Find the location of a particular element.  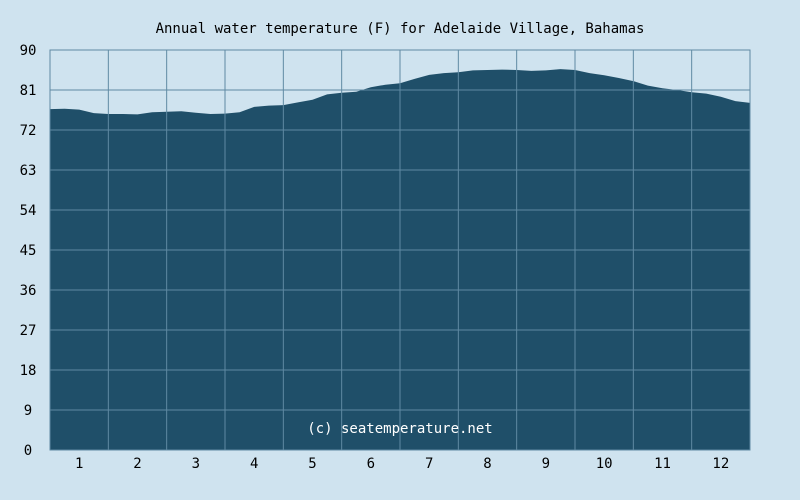

y-tick-label: 54 is located at coordinates (28, 211).